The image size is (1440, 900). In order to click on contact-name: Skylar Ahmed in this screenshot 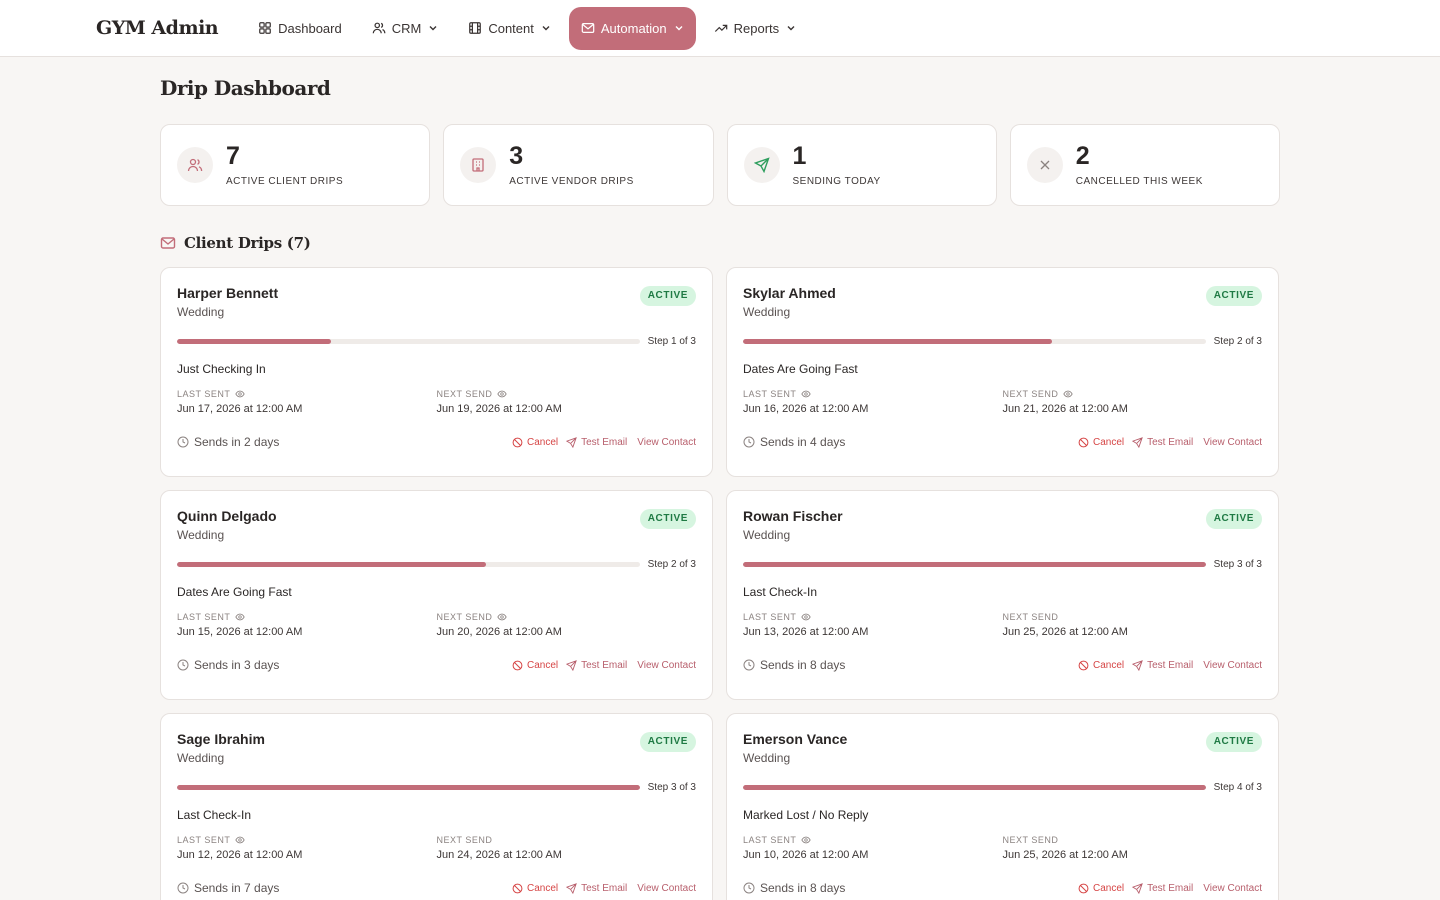, I will do `click(789, 293)`.